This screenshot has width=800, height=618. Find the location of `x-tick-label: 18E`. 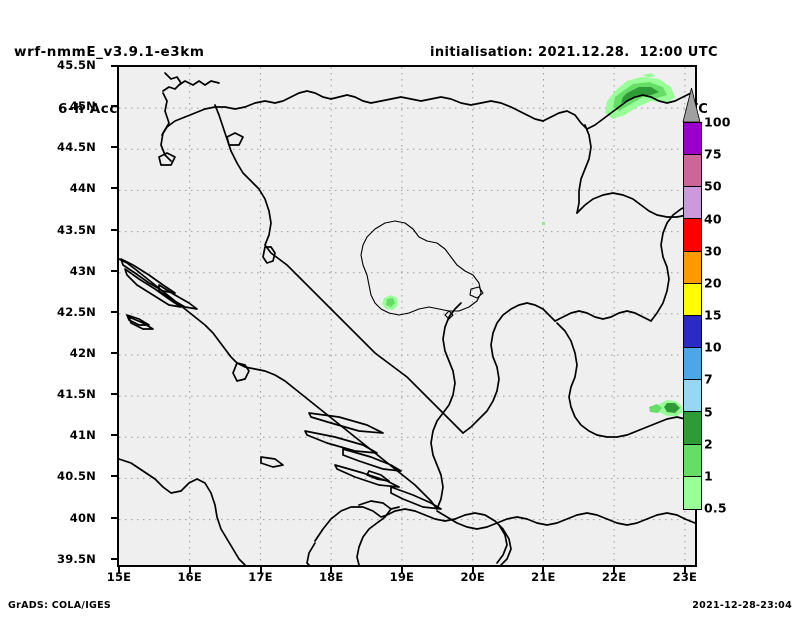

x-tick-label: 18E is located at coordinates (331, 577).